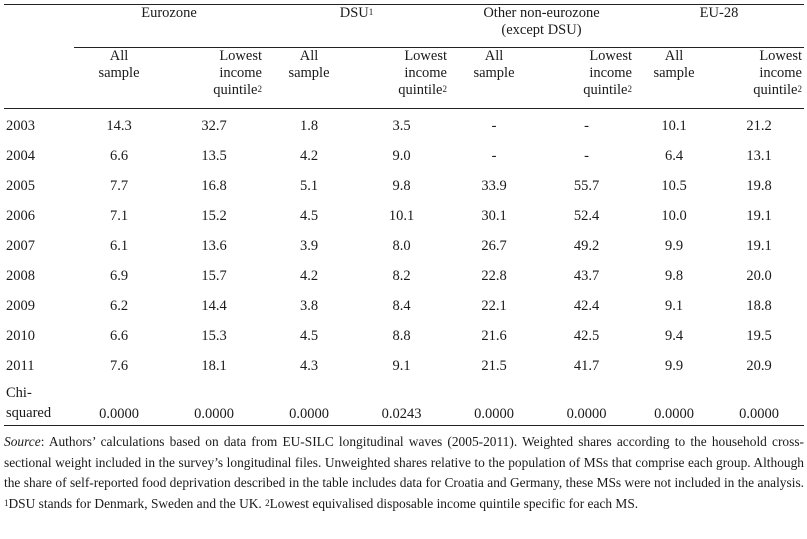 The image size is (807, 539). I want to click on table-cell: 13.6, so click(214, 245).